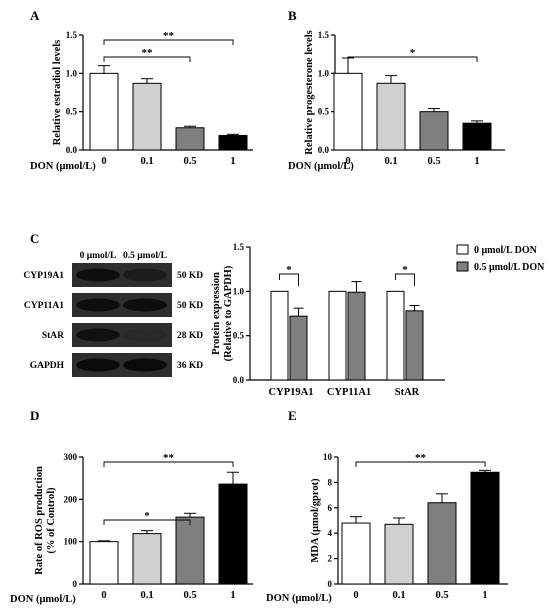  Describe the element at coordinates (72, 73) in the screenshot. I see `y-tick-label-A: 1.0` at that location.